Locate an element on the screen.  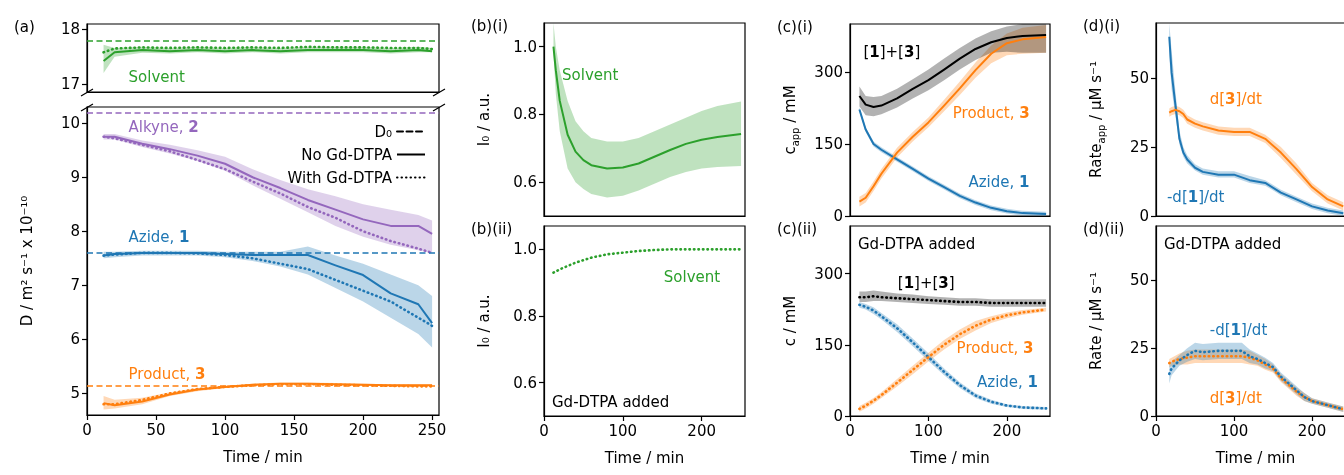
chart-title: (d)(ii) is located at coordinates (1104, 228).